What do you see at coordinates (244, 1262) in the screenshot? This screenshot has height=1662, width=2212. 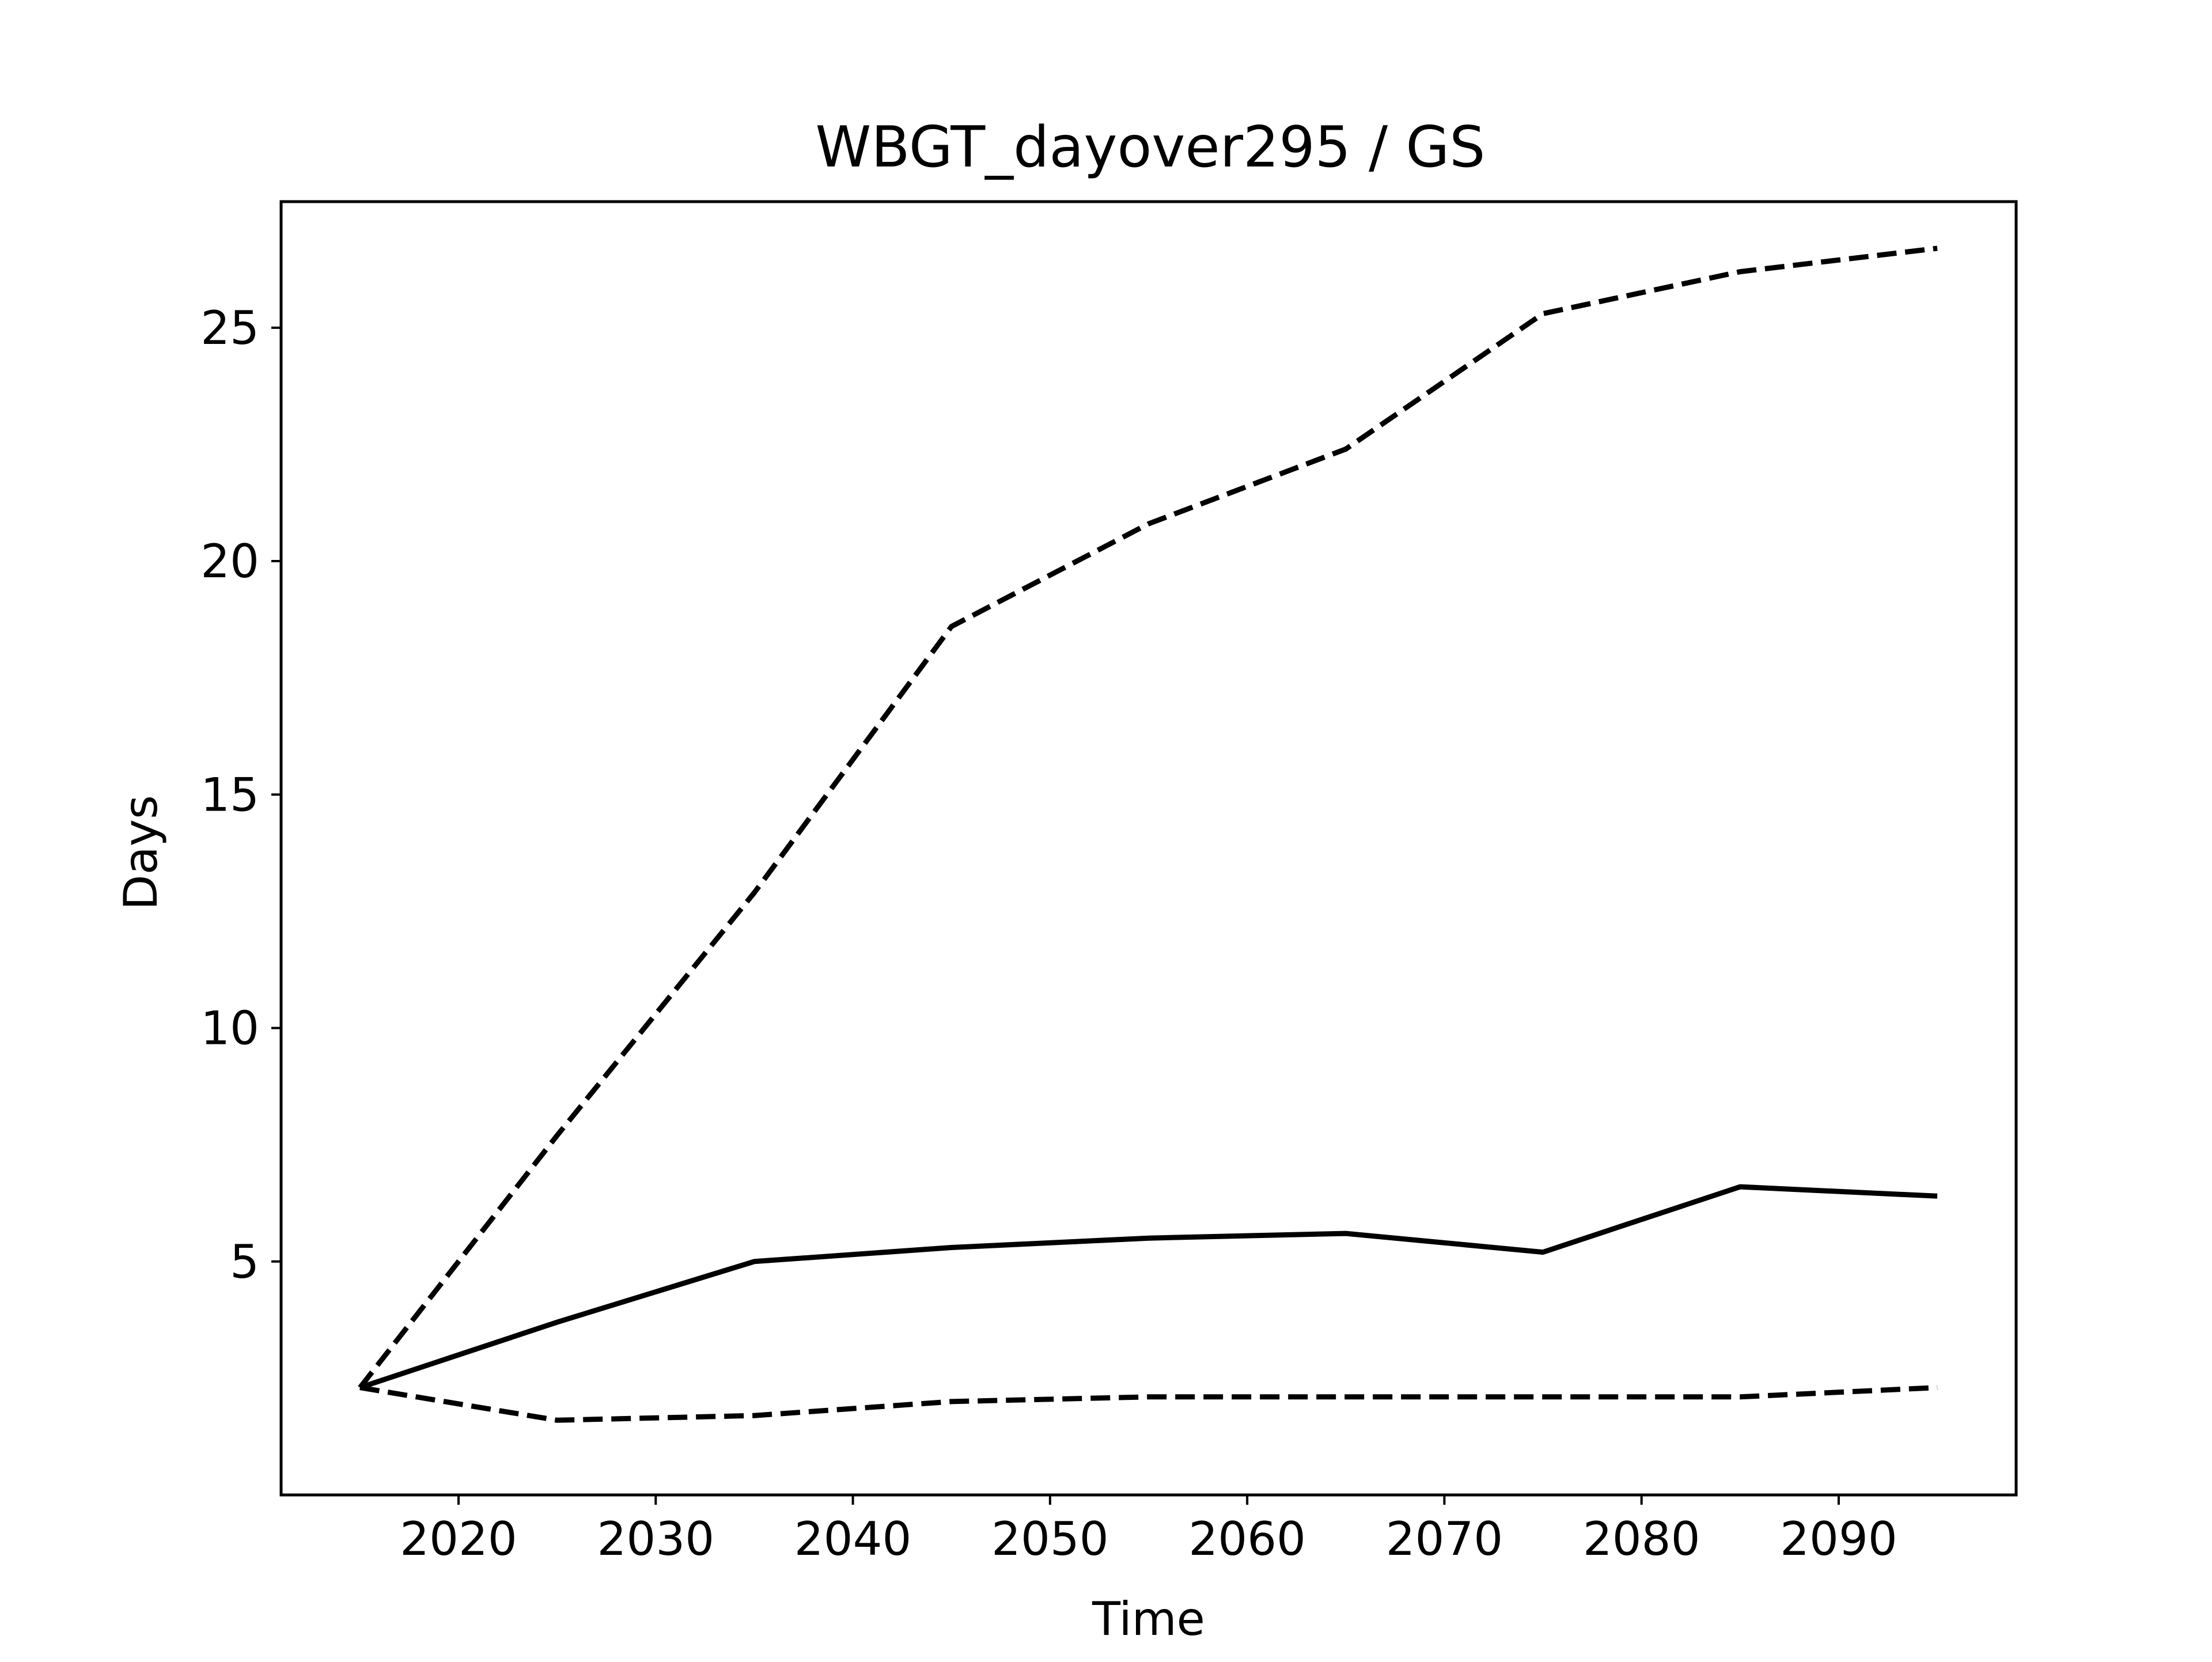 I see `y-tick-label: 5` at bounding box center [244, 1262].